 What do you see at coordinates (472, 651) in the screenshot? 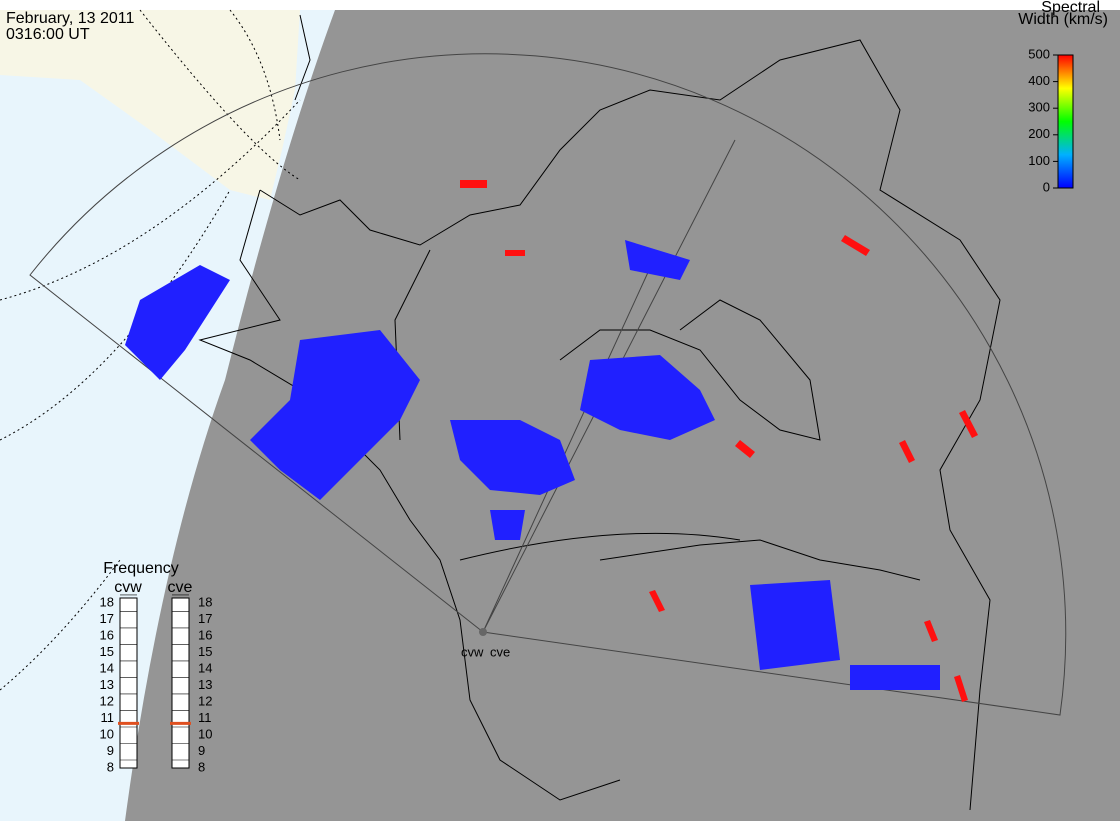
I see `station-label: cvw` at bounding box center [472, 651].